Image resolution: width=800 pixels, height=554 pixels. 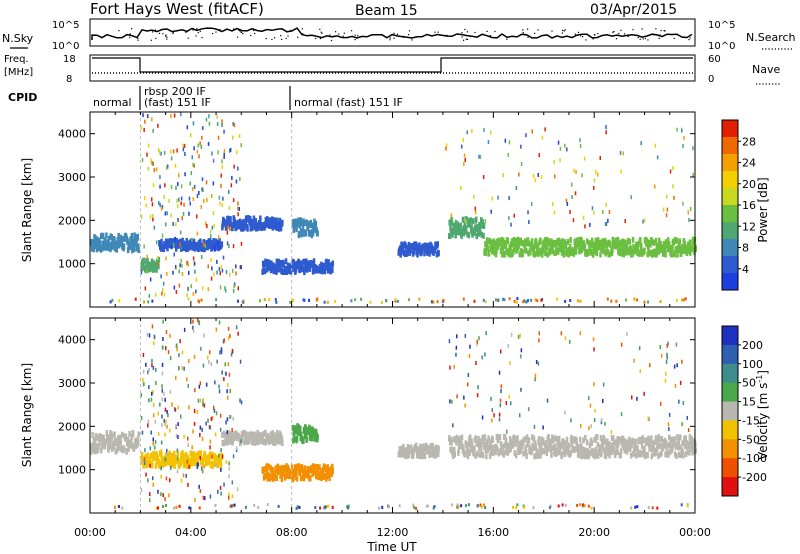 What do you see at coordinates (69, 79) in the screenshot?
I see `freq-tick-bottom: 8` at bounding box center [69, 79].